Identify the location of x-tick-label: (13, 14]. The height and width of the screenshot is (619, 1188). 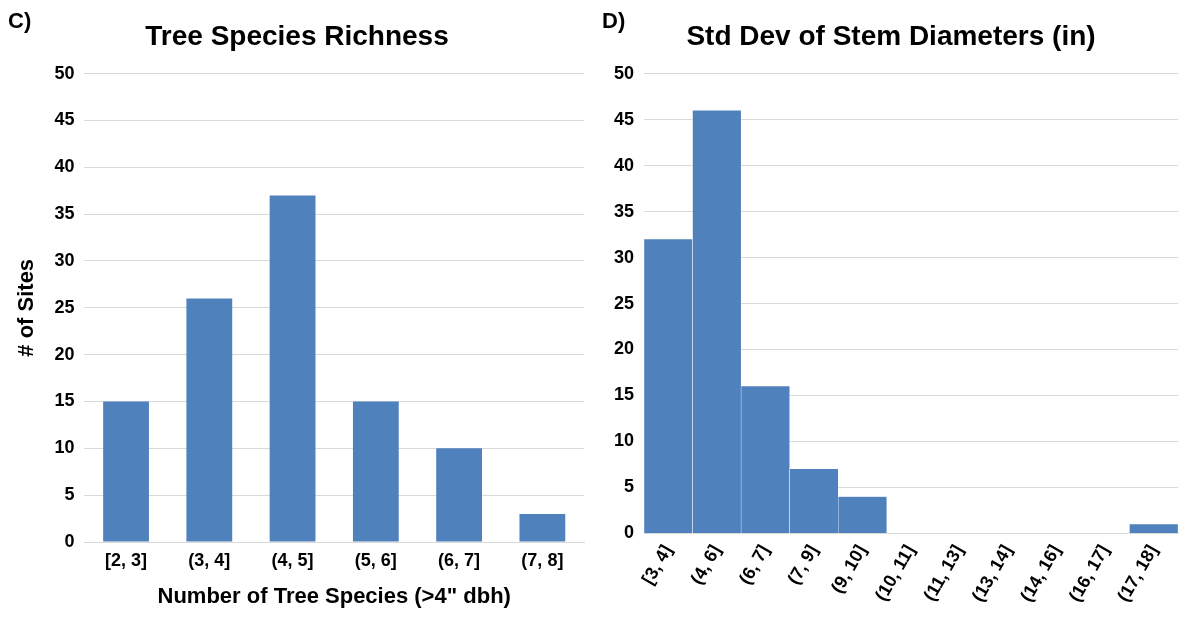
(991, 573).